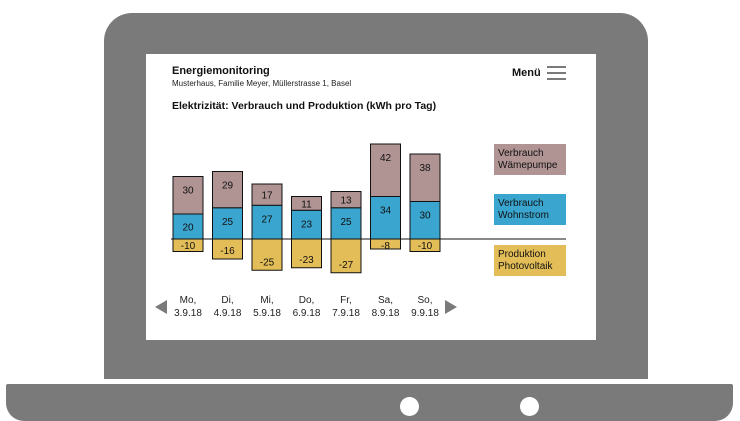  Describe the element at coordinates (306, 253) in the screenshot. I see `bar-photovoltaic` at that location.